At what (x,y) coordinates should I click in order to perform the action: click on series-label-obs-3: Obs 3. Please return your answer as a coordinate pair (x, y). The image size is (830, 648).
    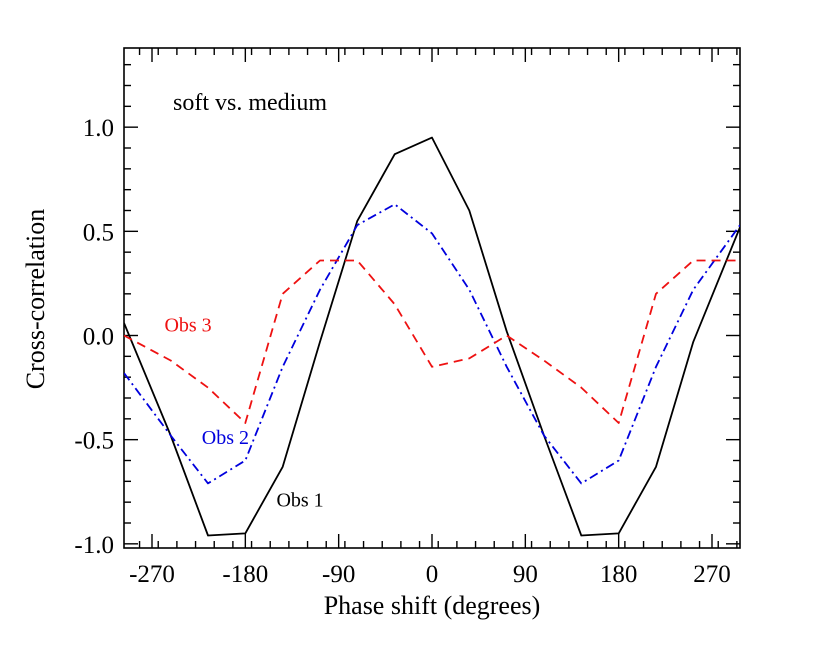
    Looking at the image, I should click on (187, 325).